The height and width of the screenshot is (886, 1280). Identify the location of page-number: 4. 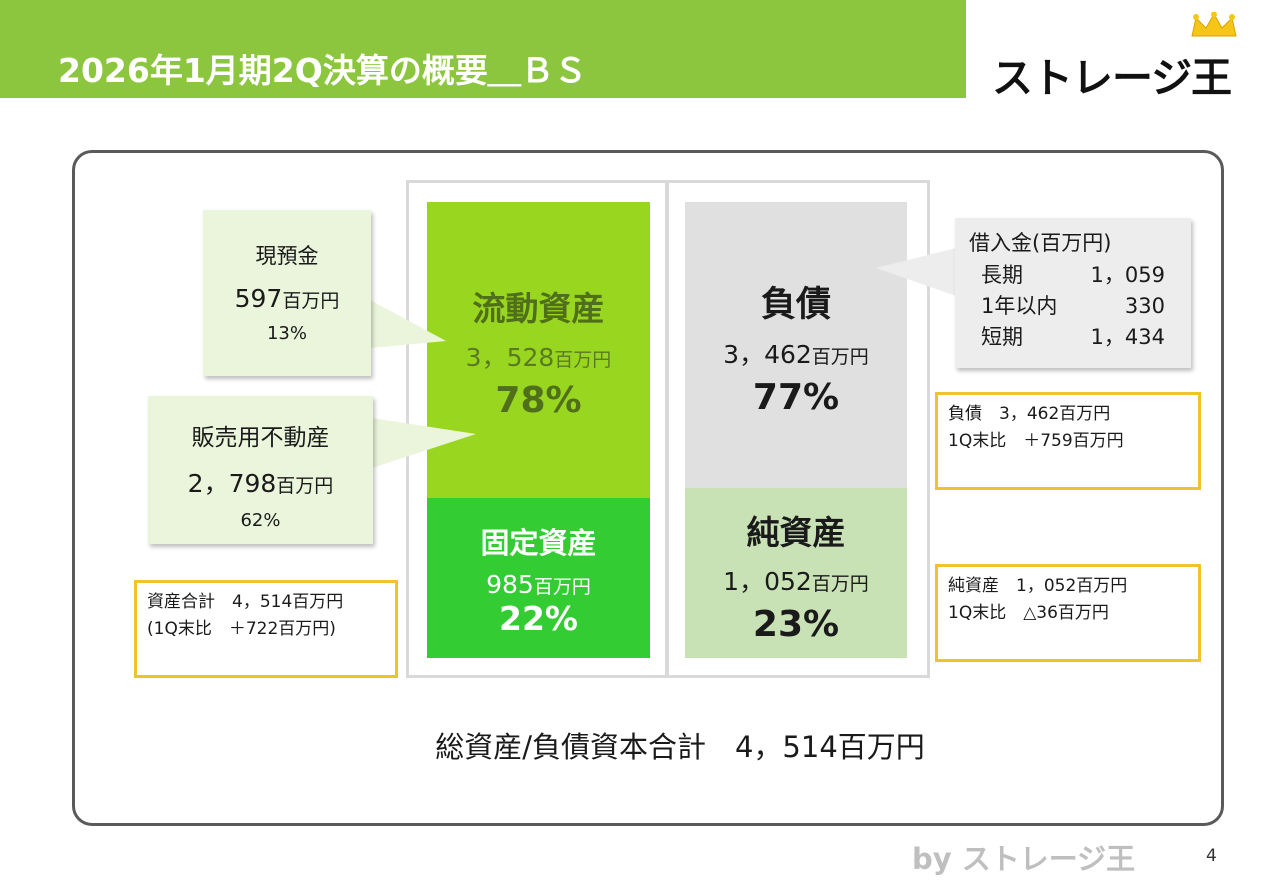
(1211, 856).